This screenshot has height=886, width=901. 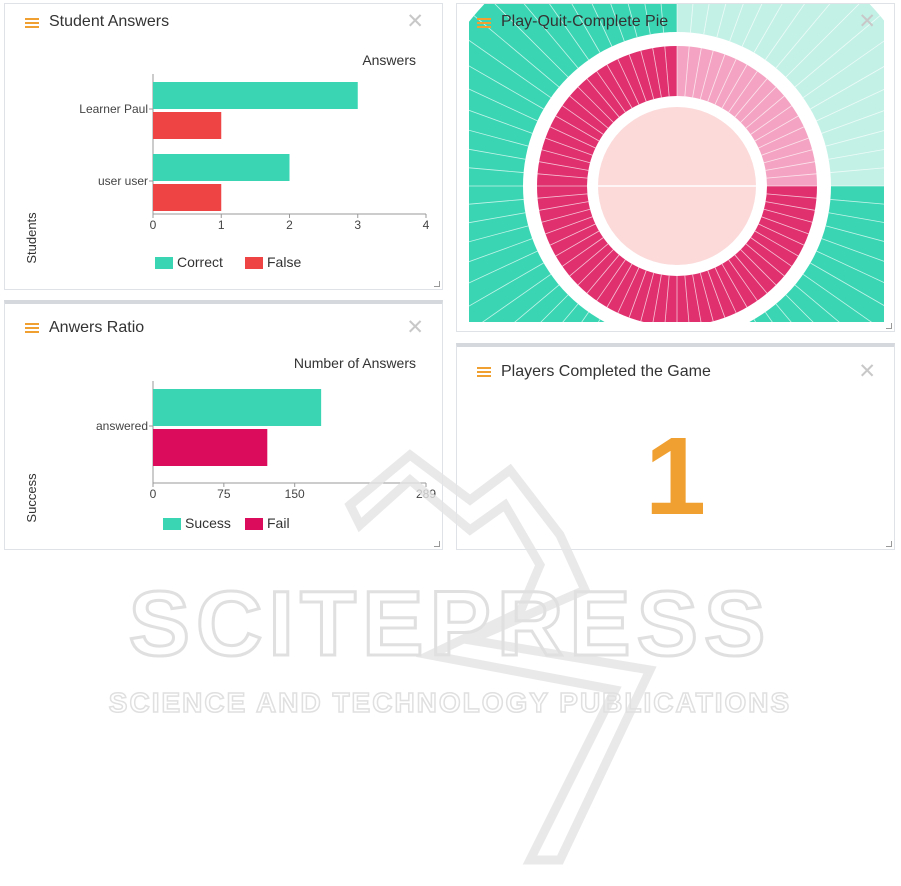 I want to click on x-tick-label: 3, so click(x=357, y=225).